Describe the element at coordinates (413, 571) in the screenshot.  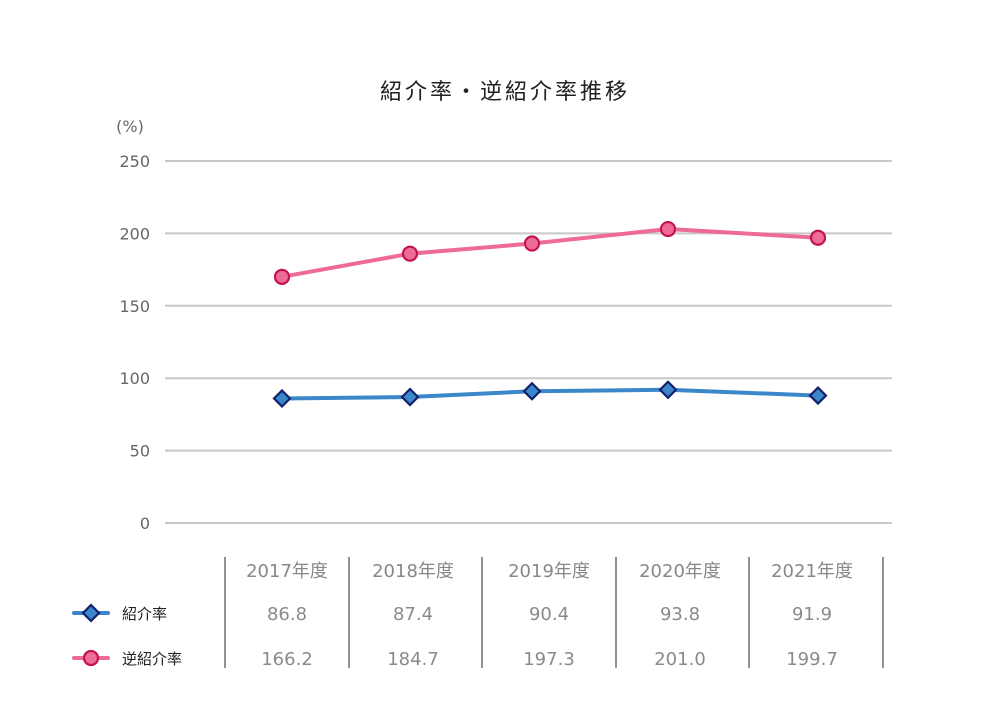
I see `category-label: 2018年度` at that location.